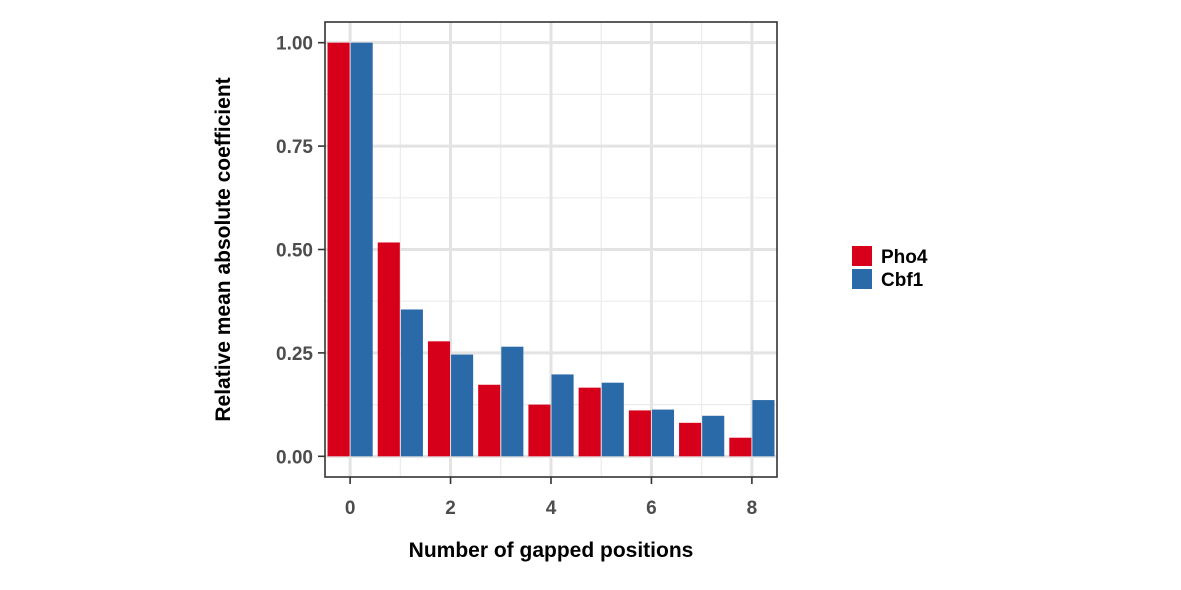 The height and width of the screenshot is (590, 1181). Describe the element at coordinates (752, 508) in the screenshot. I see `x-tick-label: 8` at that location.